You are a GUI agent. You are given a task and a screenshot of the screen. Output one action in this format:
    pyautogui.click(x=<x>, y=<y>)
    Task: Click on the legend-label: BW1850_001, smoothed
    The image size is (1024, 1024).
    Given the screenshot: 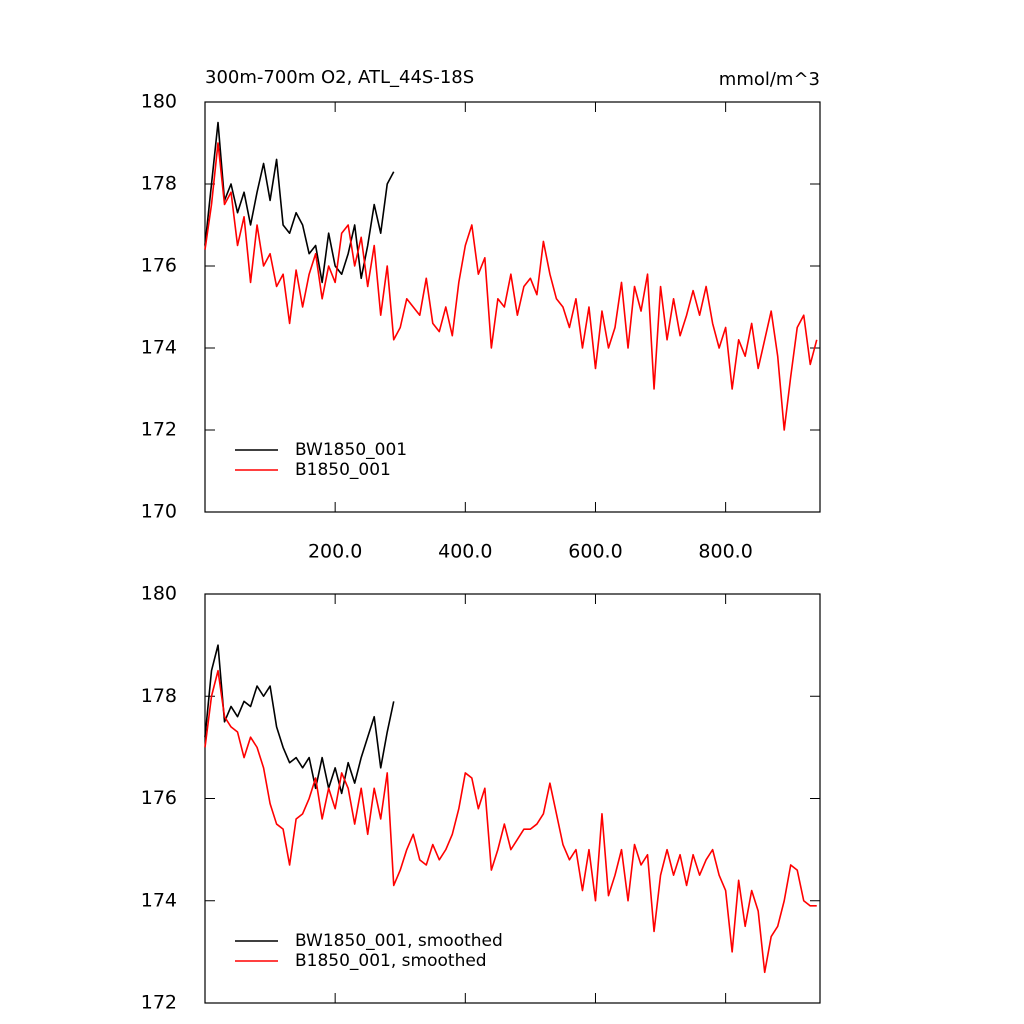 What is the action you would take?
    pyautogui.click(x=399, y=941)
    